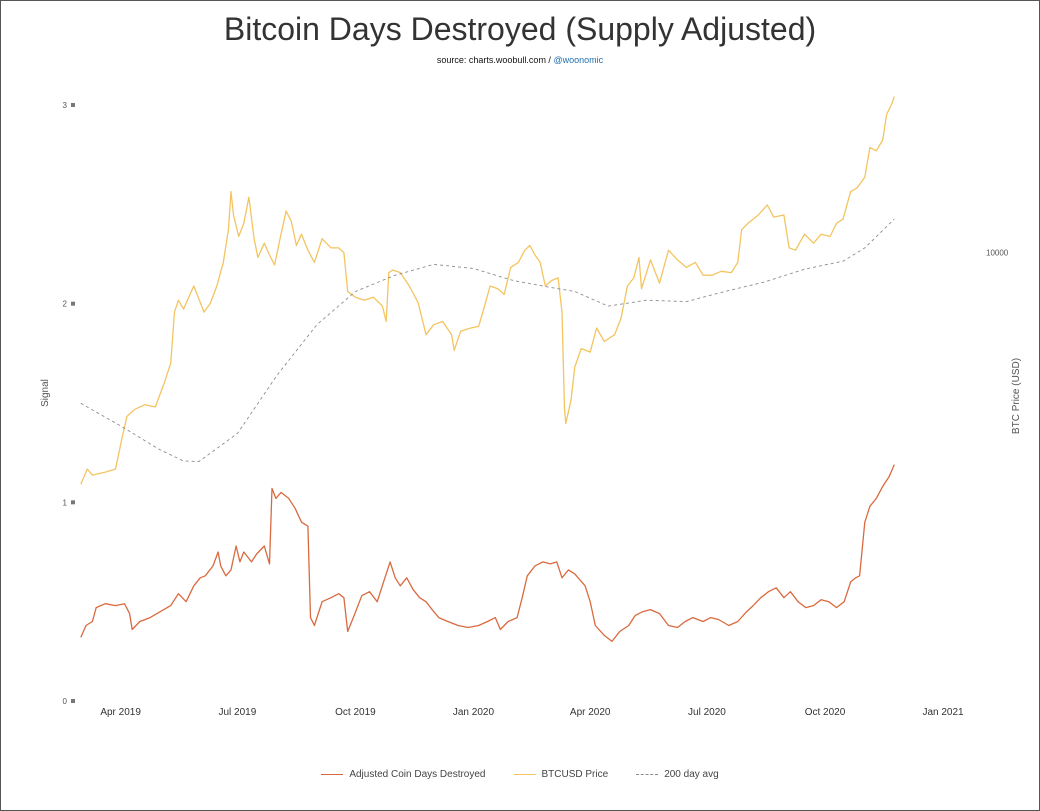  Describe the element at coordinates (943, 712) in the screenshot. I see `x-tick-label: Jan 2021` at that location.